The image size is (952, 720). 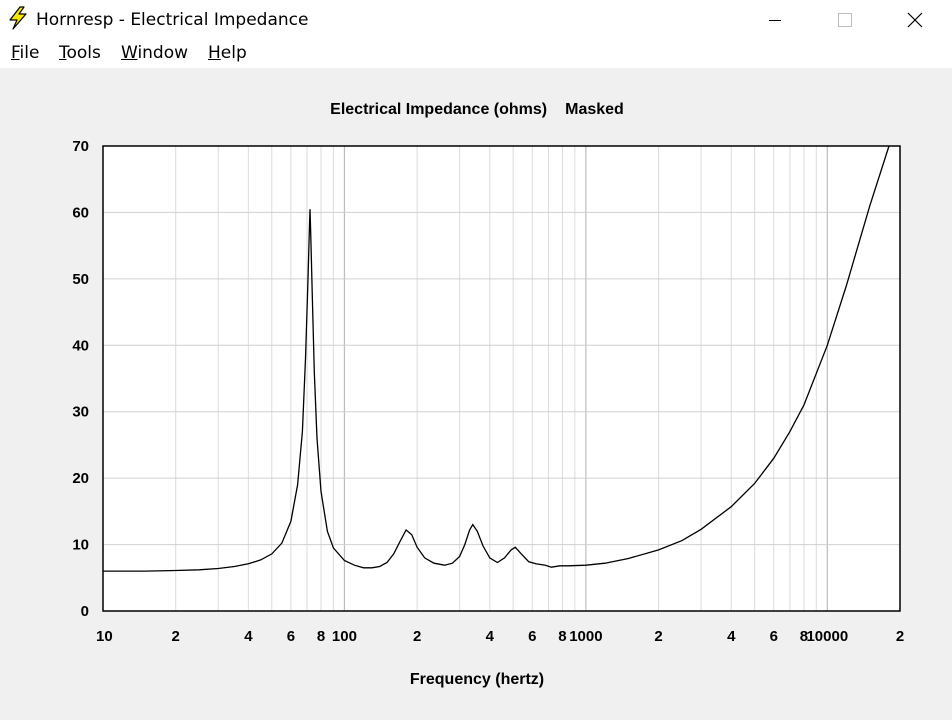 What do you see at coordinates (129, 53) in the screenshot?
I see `menu-window-mnemonic: W` at bounding box center [129, 53].